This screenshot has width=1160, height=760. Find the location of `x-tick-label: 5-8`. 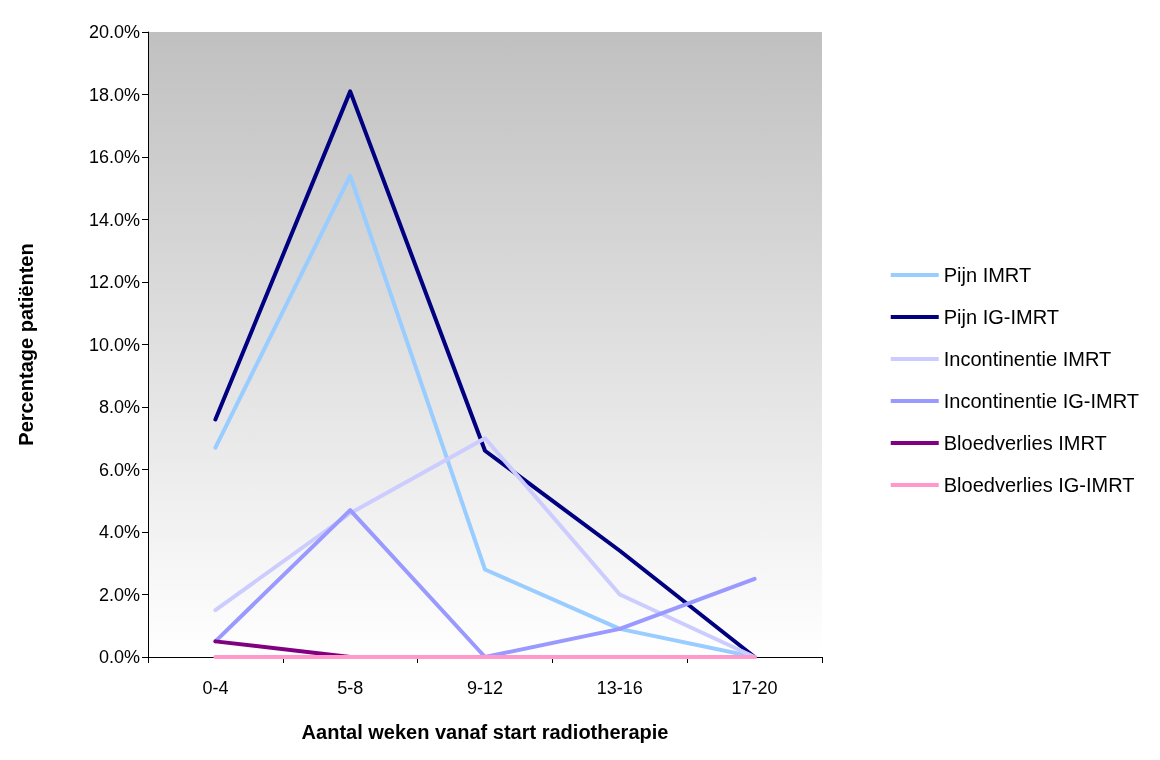

x-tick-label: 5-8 is located at coordinates (350, 688).